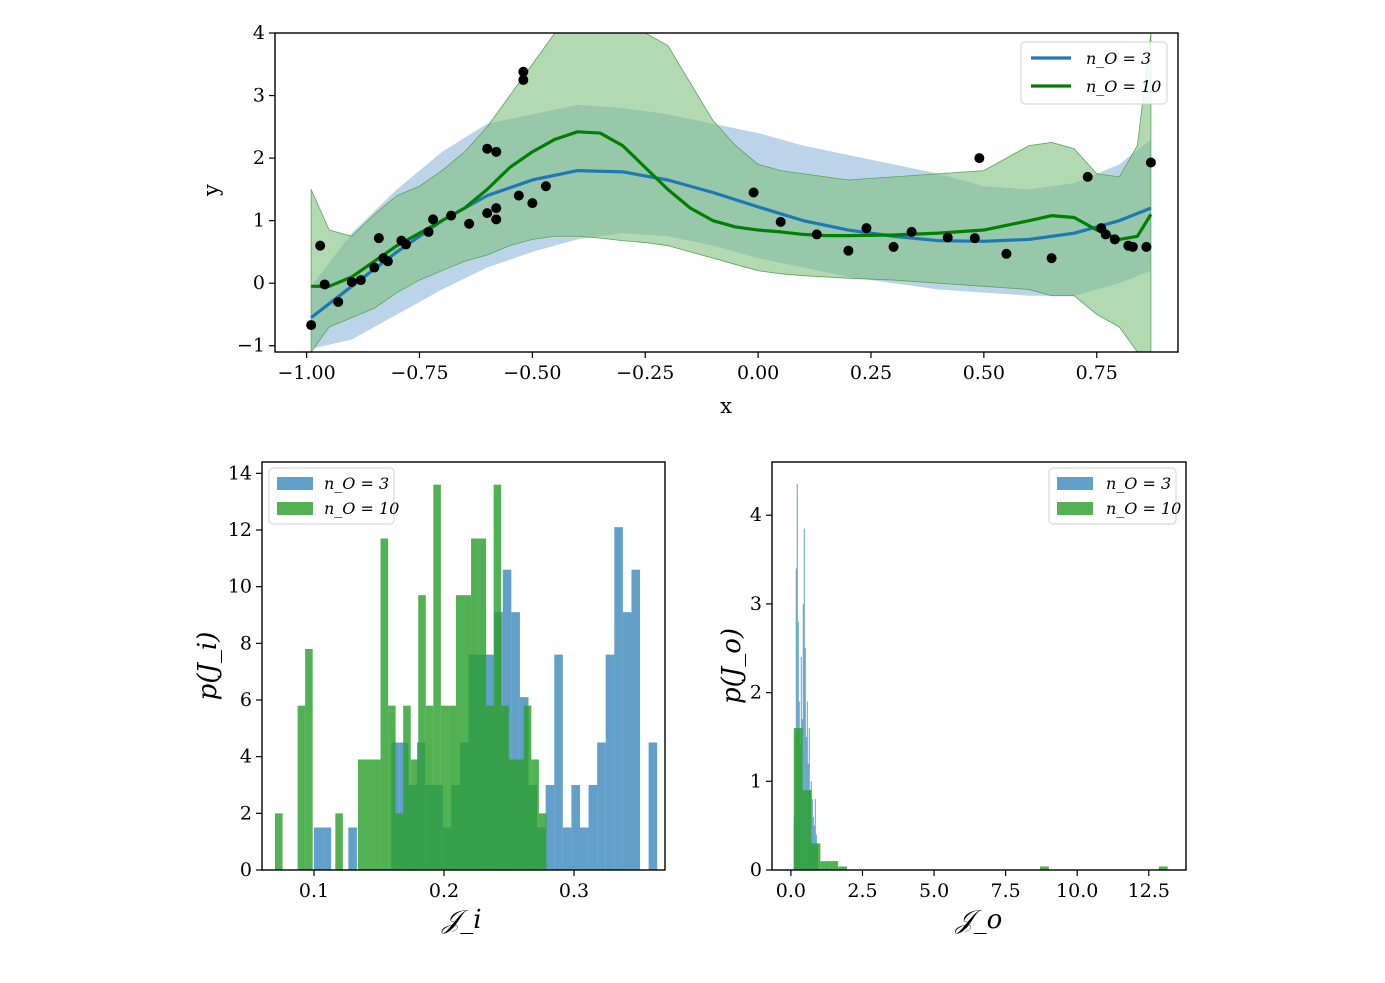 This screenshot has width=1385, height=983. Describe the element at coordinates (761, 692) in the screenshot. I see `hist-jo-y-ticks: 0 1 2 3 4` at that location.